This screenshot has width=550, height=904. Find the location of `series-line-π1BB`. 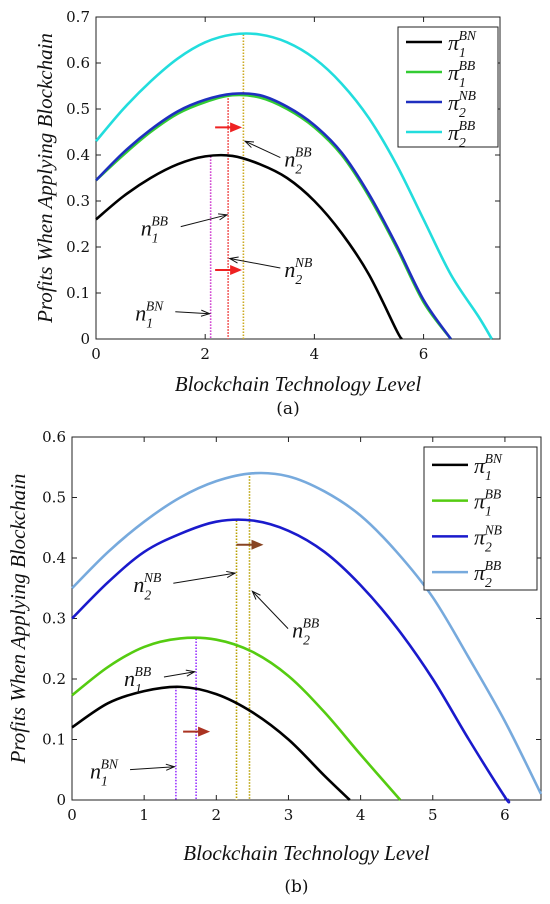

series-line-π1BB is located at coordinates (236, 718).